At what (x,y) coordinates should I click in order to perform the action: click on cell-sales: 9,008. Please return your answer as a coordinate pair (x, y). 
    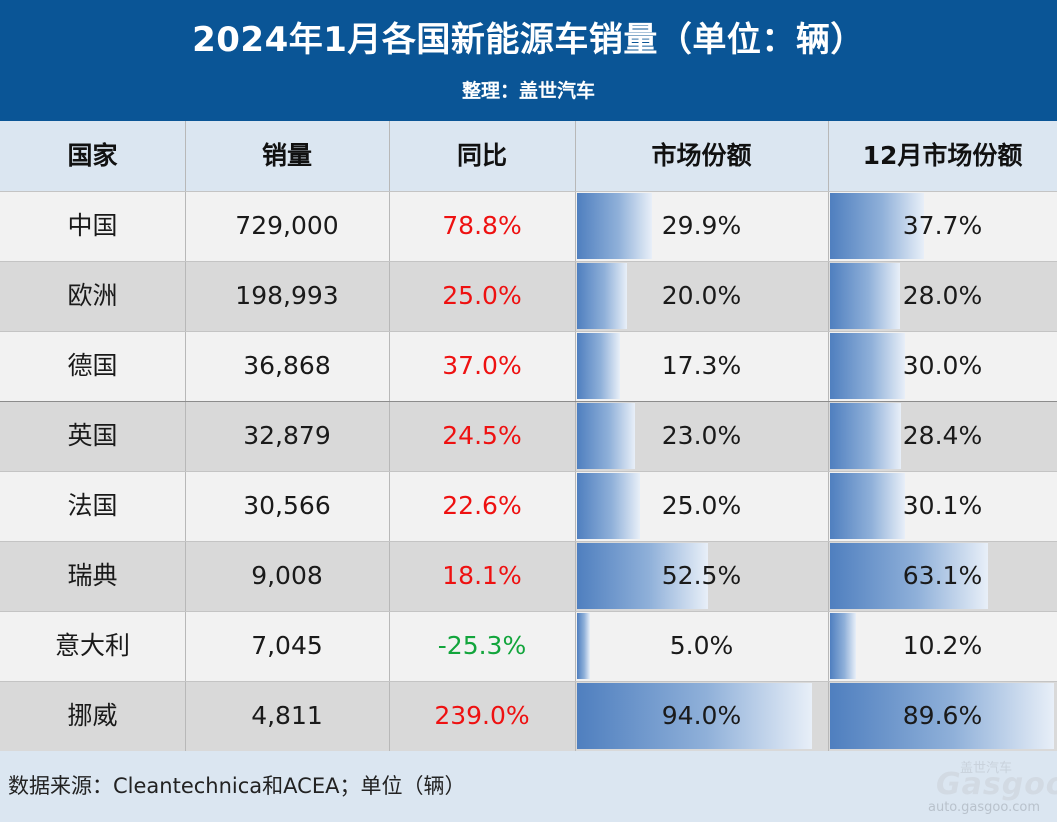
    Looking at the image, I should click on (287, 575).